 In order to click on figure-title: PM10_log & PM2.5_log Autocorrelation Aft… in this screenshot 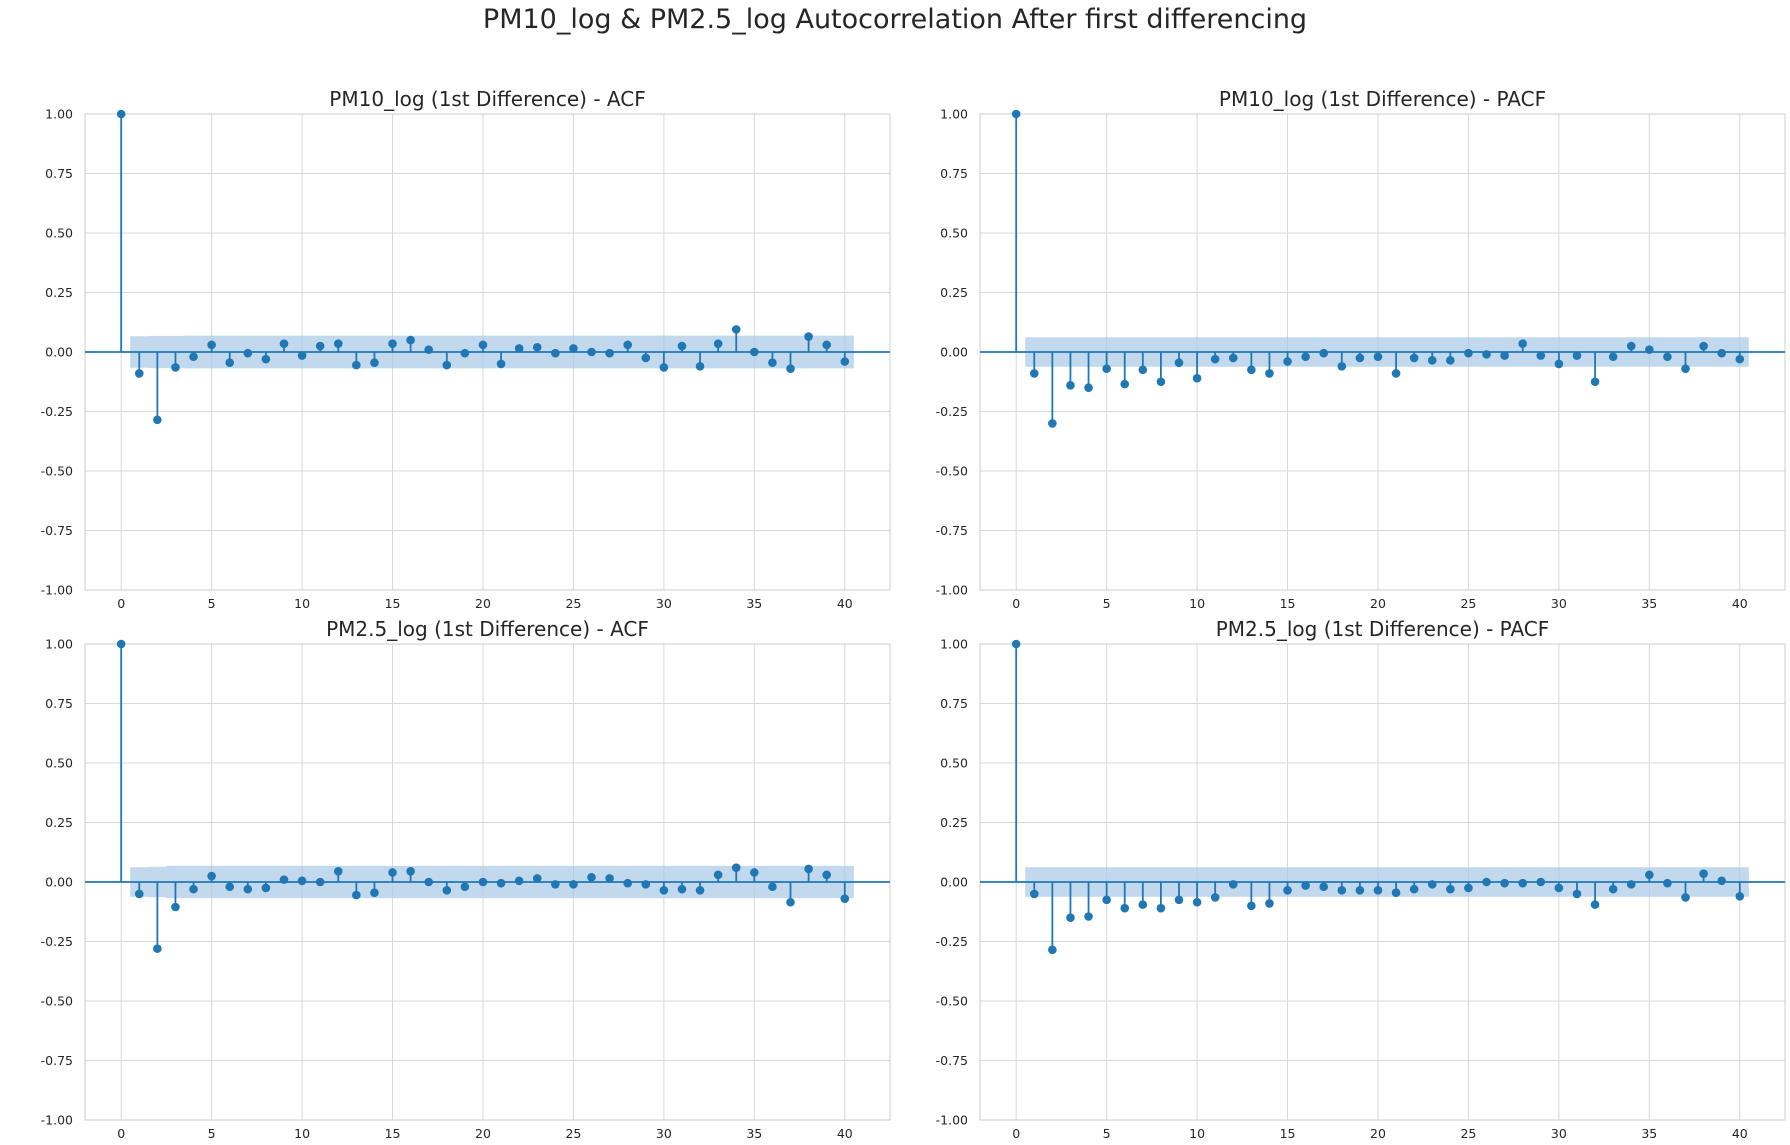, I will do `click(895, 19)`.